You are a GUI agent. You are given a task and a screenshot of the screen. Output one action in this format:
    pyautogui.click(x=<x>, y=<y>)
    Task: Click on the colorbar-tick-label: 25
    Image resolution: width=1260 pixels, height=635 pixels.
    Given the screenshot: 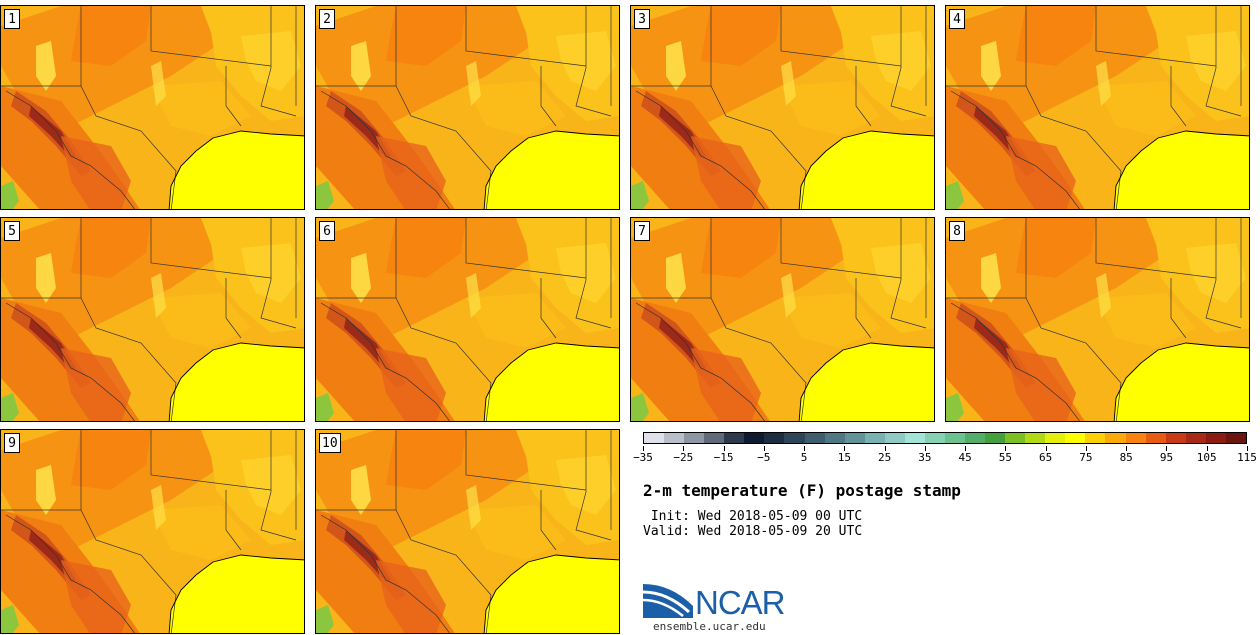 What is the action you would take?
    pyautogui.click(x=884, y=457)
    